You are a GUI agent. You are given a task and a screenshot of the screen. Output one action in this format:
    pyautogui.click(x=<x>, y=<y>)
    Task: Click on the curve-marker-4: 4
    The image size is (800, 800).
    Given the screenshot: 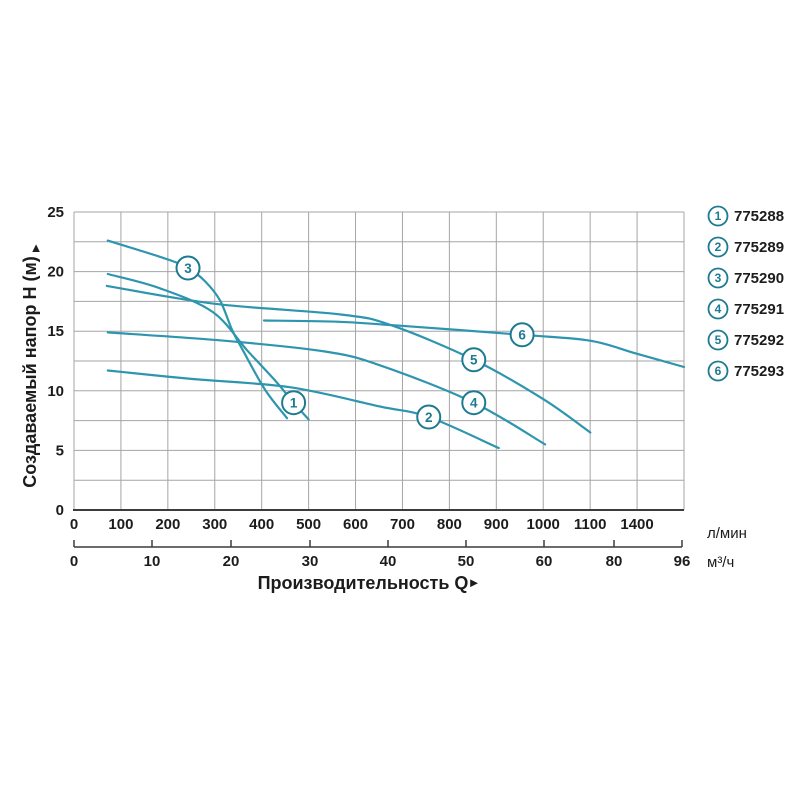 What is the action you would take?
    pyautogui.click(x=474, y=403)
    